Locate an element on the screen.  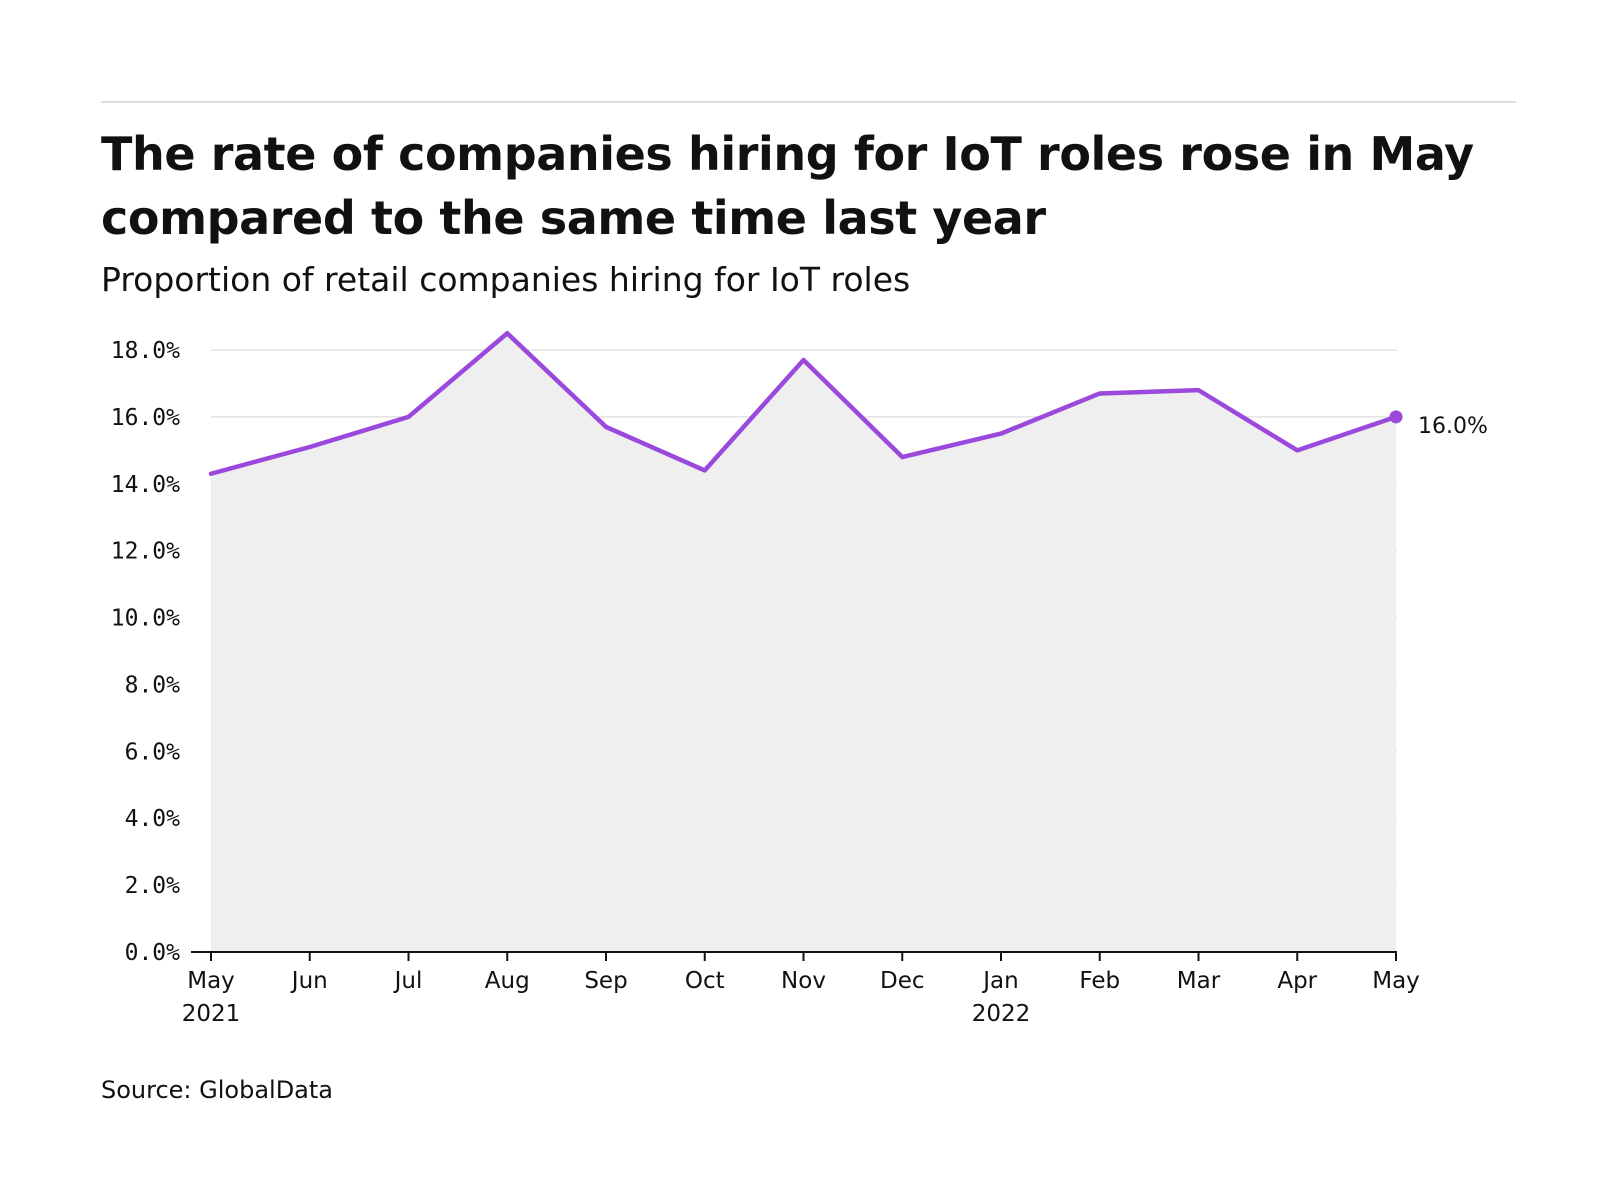
y-tick-label: 18.0% is located at coordinates (145, 351).